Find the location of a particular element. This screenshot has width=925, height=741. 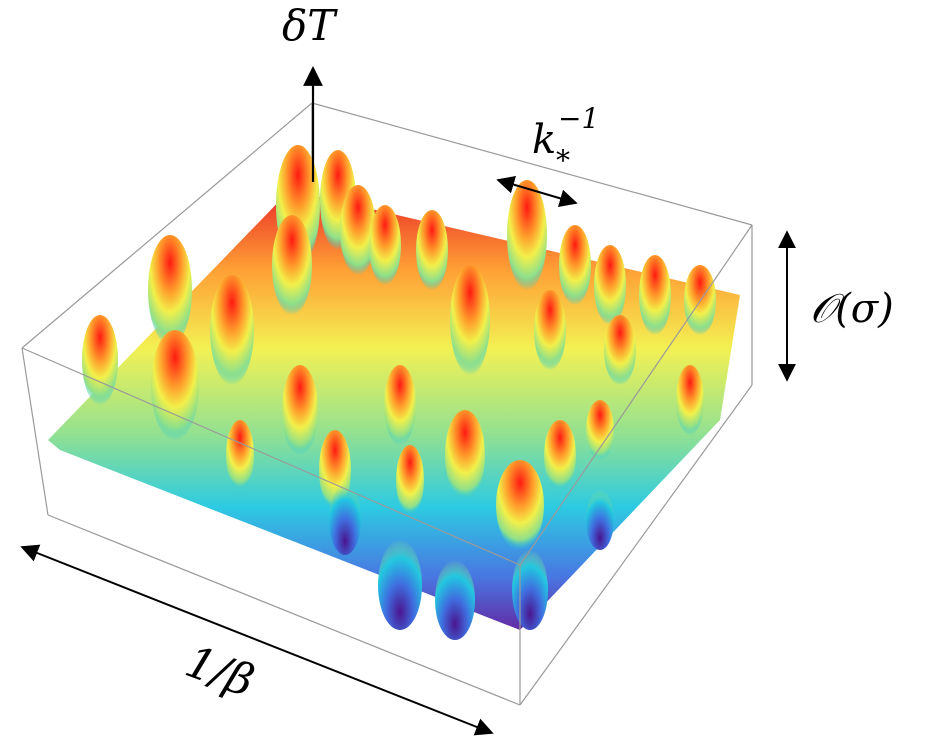

correlation-length-label: k * −1 is located at coordinates (565, 139).